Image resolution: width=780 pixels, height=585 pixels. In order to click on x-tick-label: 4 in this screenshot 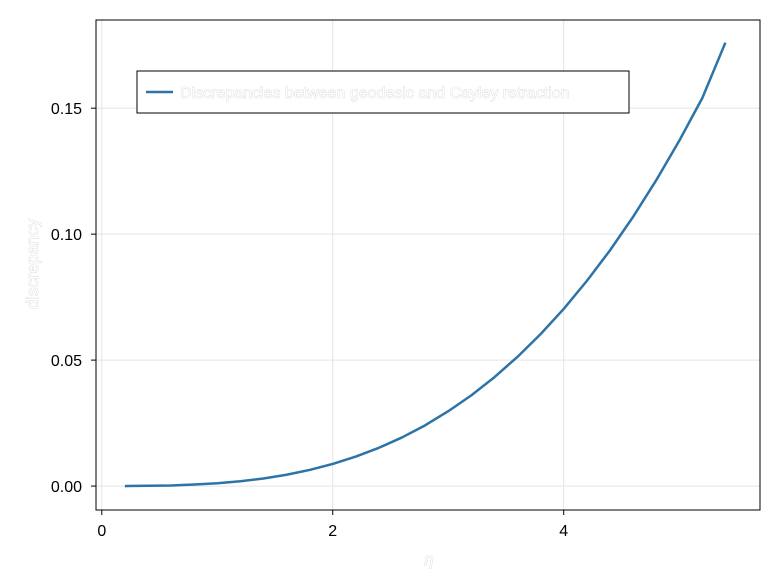, I will do `click(563, 531)`.